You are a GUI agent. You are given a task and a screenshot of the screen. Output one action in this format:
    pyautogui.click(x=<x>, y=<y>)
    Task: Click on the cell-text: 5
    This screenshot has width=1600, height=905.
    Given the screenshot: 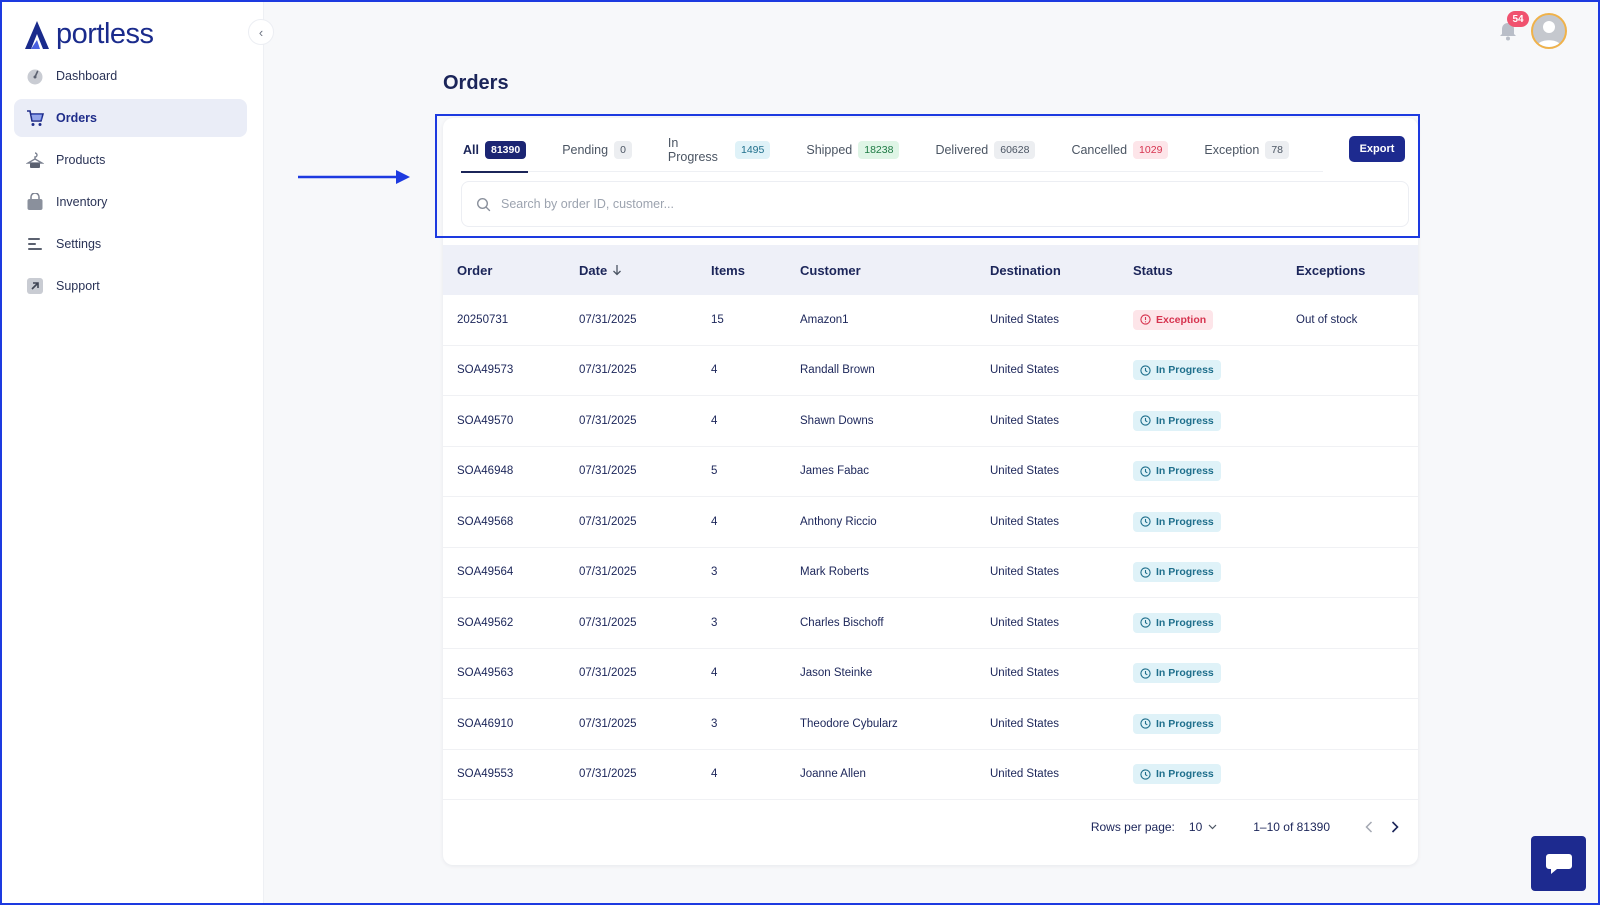 What is the action you would take?
    pyautogui.click(x=714, y=471)
    